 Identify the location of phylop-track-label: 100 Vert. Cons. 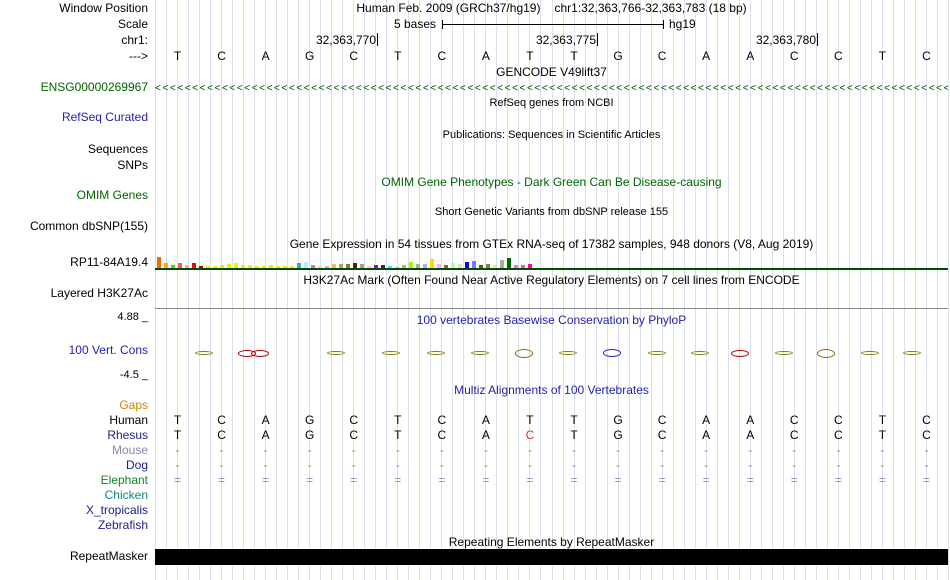
(108, 350).